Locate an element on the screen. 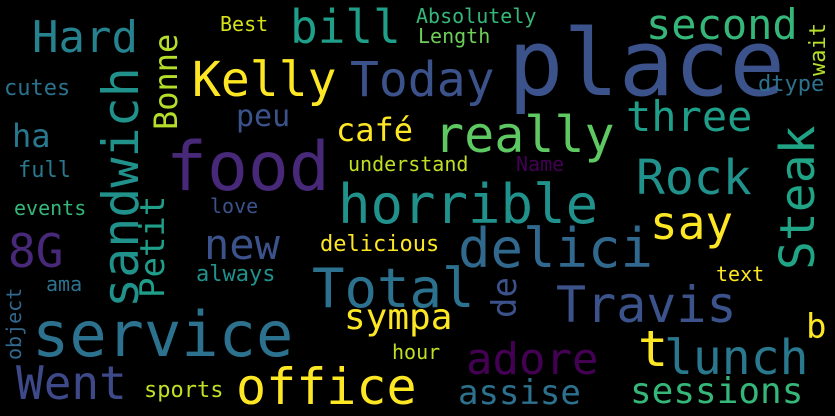  word-hard: Hard is located at coordinates (85, 37).